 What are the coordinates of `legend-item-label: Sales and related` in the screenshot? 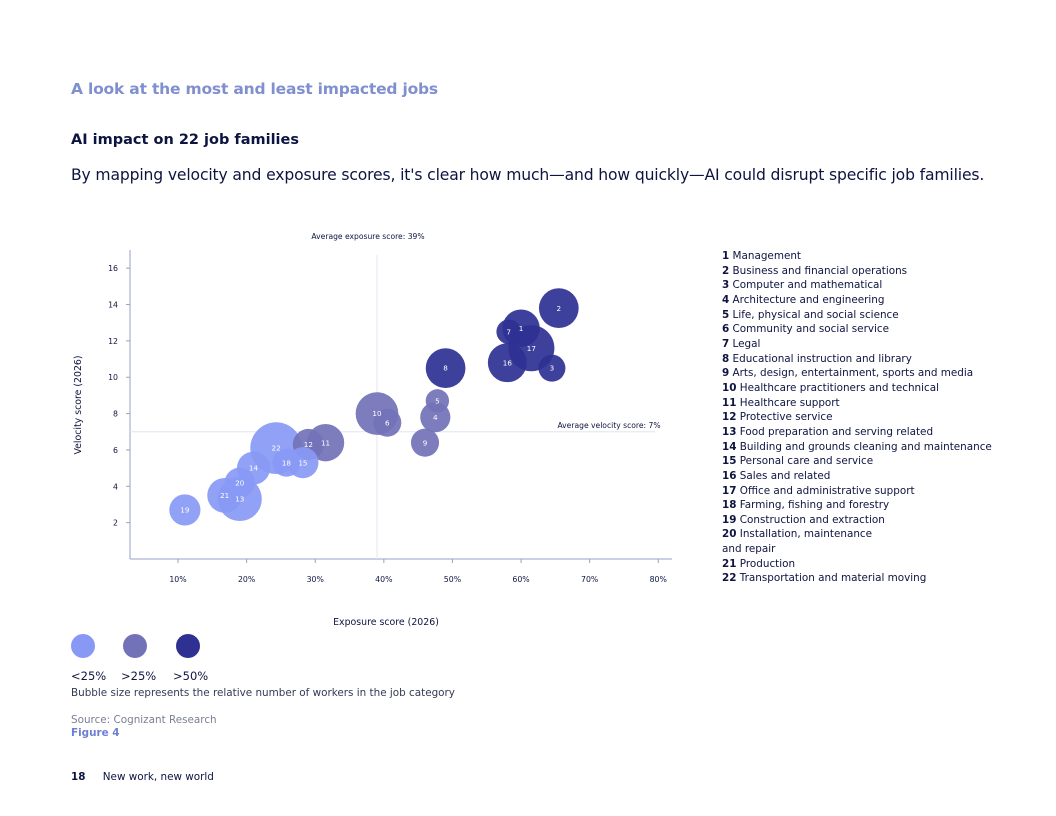 It's located at (785, 475).